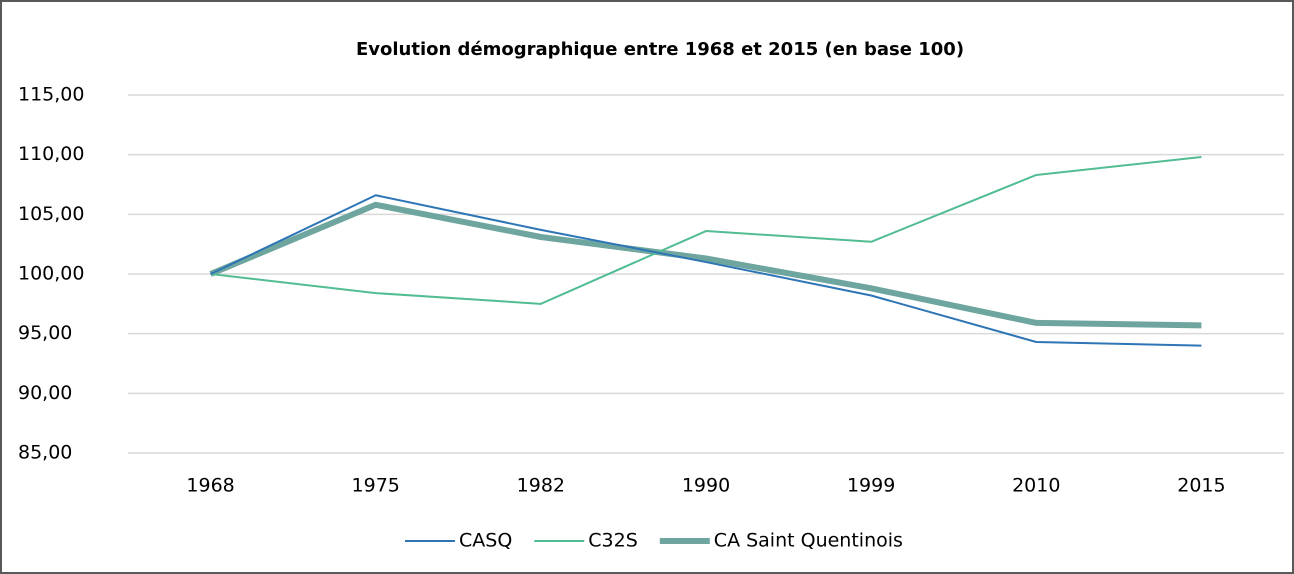  What do you see at coordinates (541, 486) in the screenshot?
I see `x-tick-label: 1982` at bounding box center [541, 486].